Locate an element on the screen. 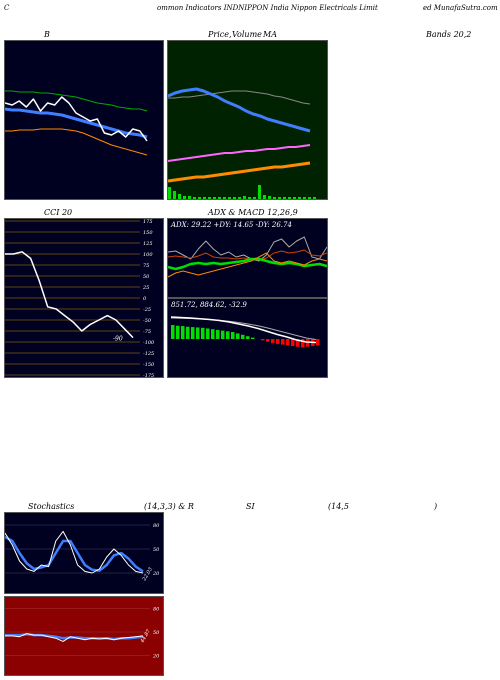  price-title: Price, is located at coordinates (220, 34).